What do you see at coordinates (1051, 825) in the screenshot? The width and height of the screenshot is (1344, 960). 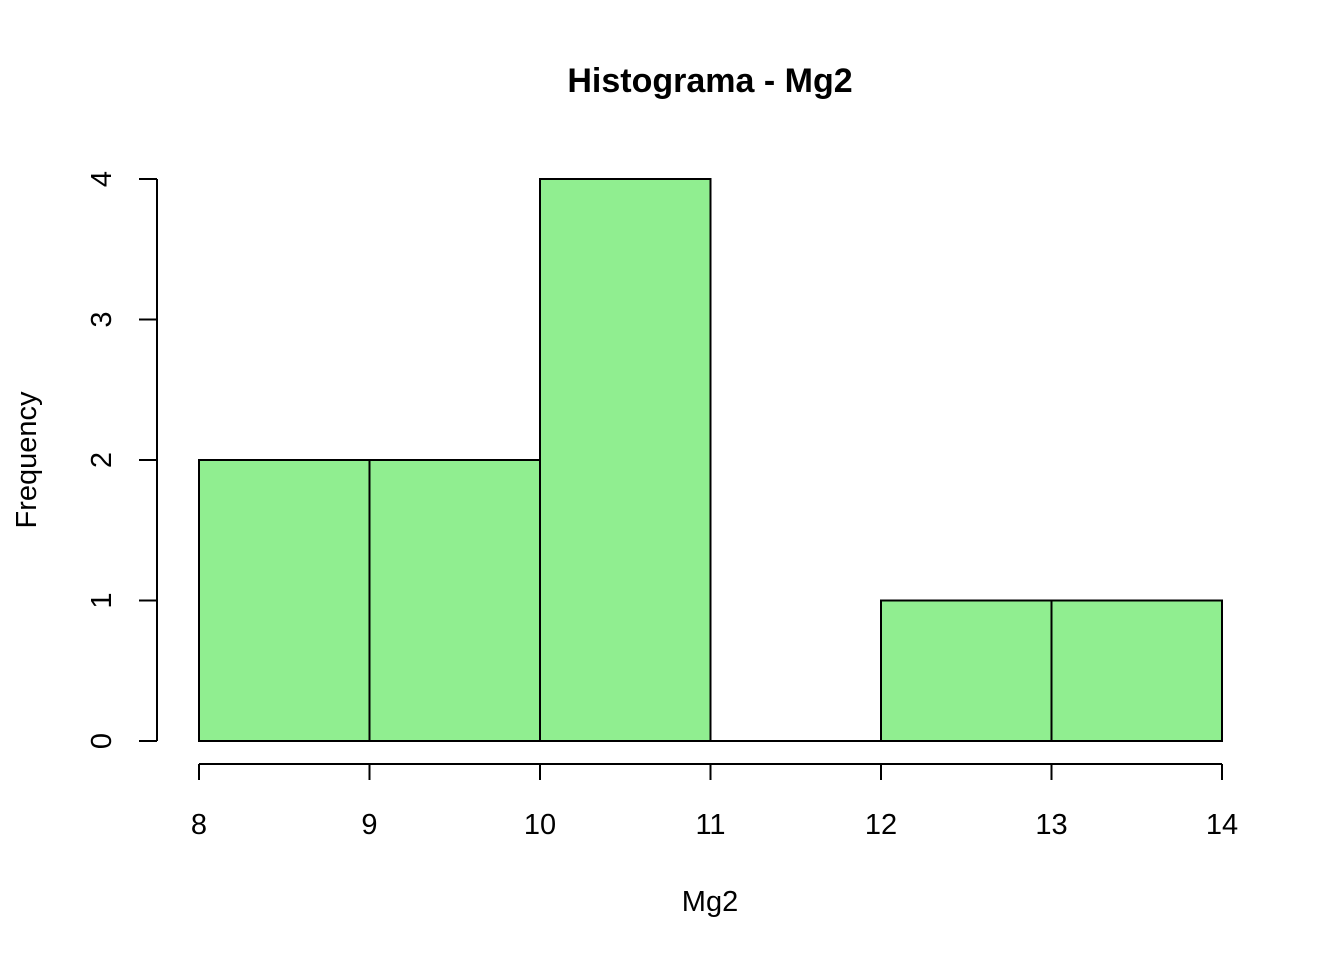 I see `x-tick-label-5: 13` at bounding box center [1051, 825].